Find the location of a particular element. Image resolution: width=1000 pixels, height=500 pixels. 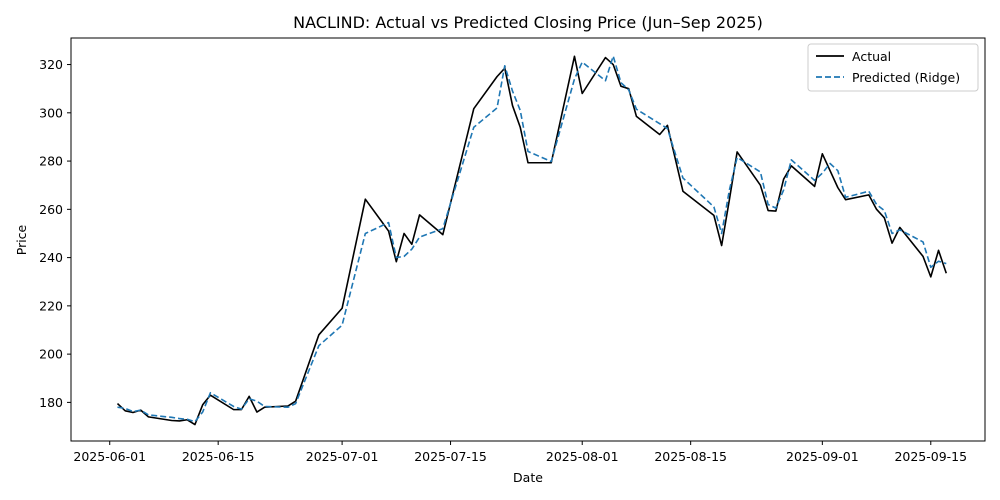

y-tick-label: 280 is located at coordinates (51, 161).